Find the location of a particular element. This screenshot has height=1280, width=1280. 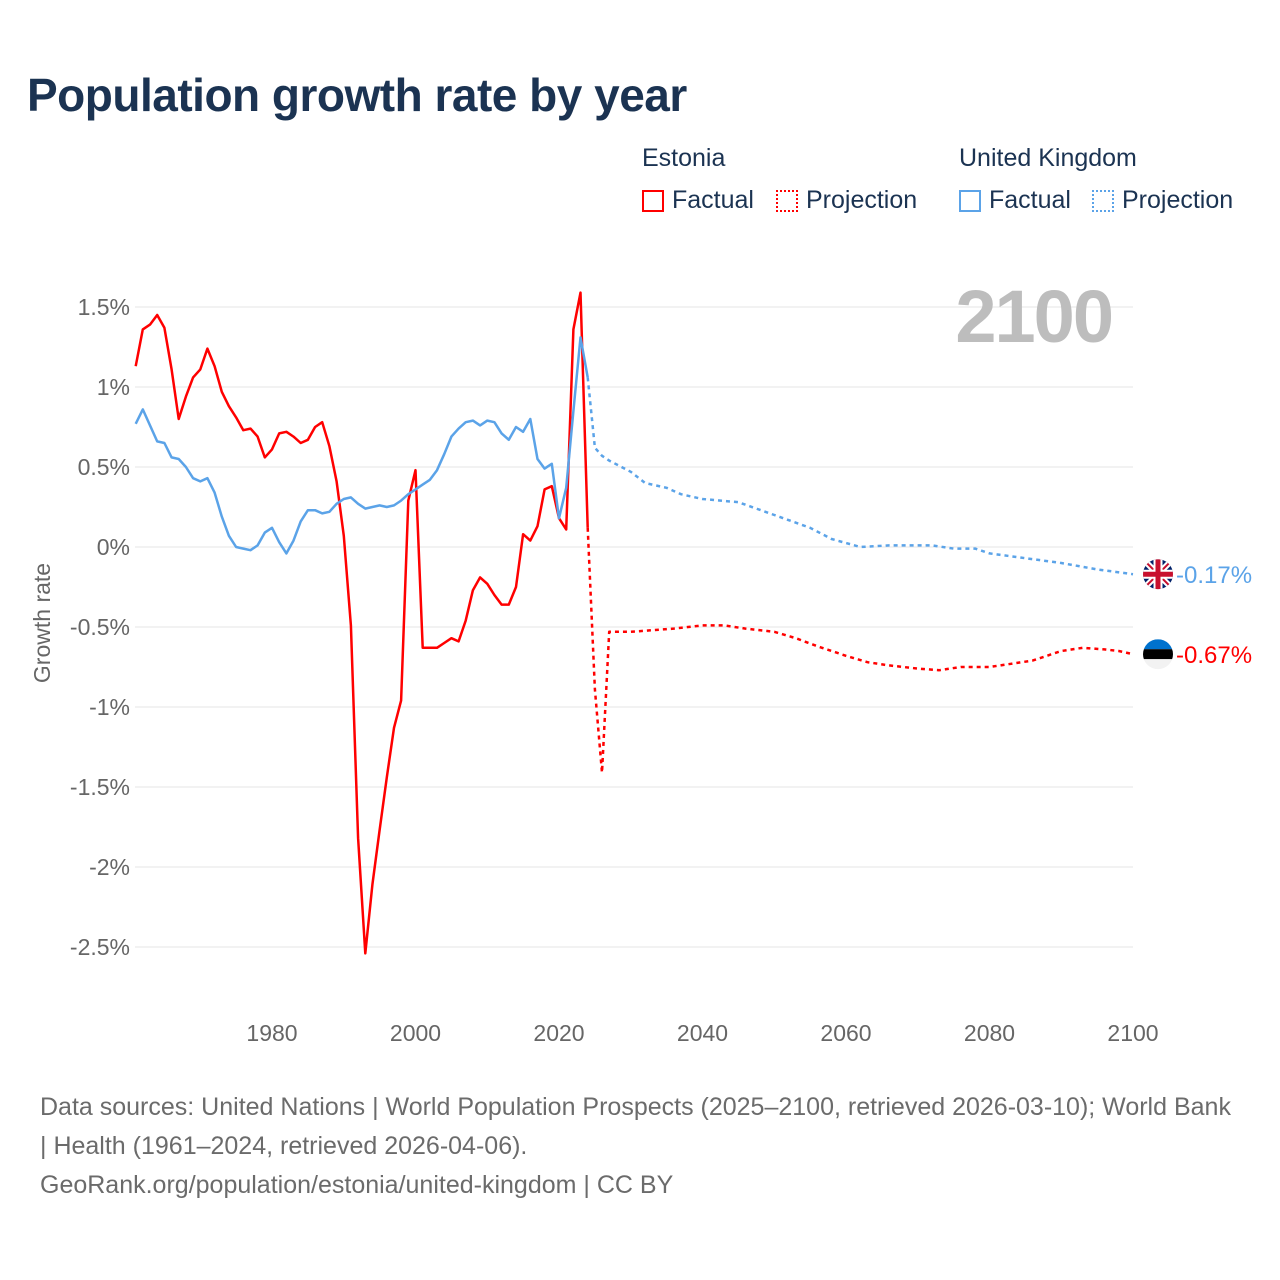

legend-uk-factual: Factual is located at coordinates (1015, 200).